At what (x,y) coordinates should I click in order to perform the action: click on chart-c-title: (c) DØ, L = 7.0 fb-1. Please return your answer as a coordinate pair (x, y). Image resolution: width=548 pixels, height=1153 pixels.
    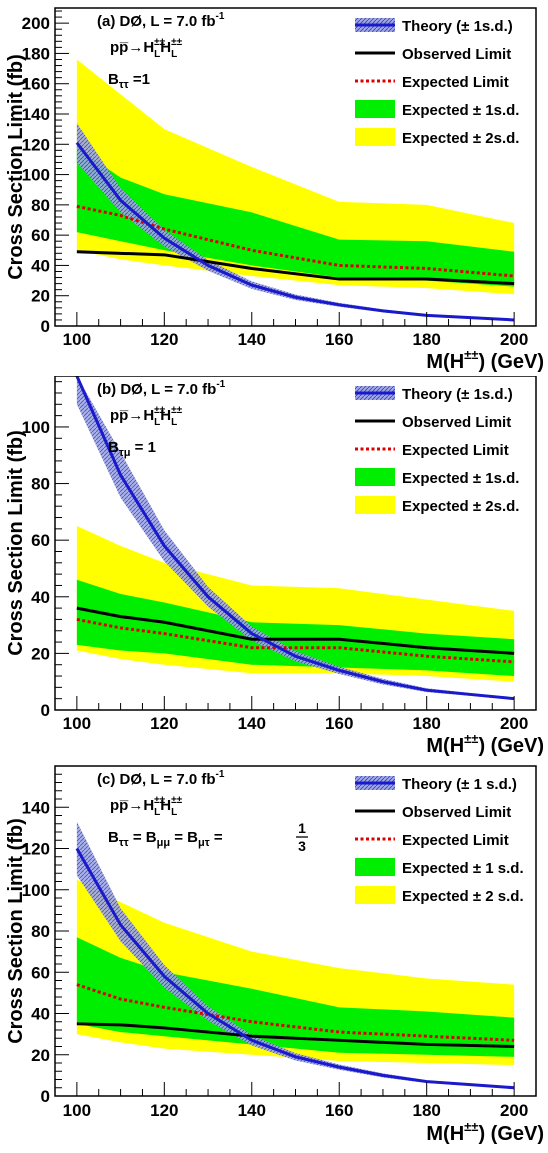
    Looking at the image, I should click on (161, 778).